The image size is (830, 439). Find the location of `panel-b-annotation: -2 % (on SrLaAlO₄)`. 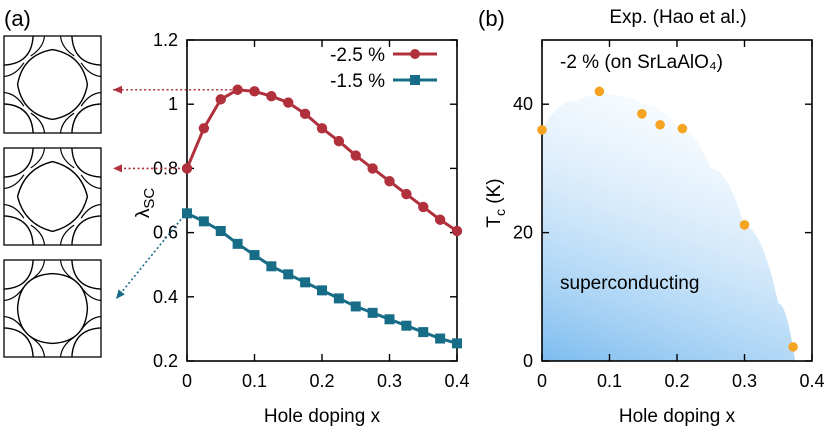

panel-b-annotation: -2 % (on SrLaAlO₄) is located at coordinates (641, 62).